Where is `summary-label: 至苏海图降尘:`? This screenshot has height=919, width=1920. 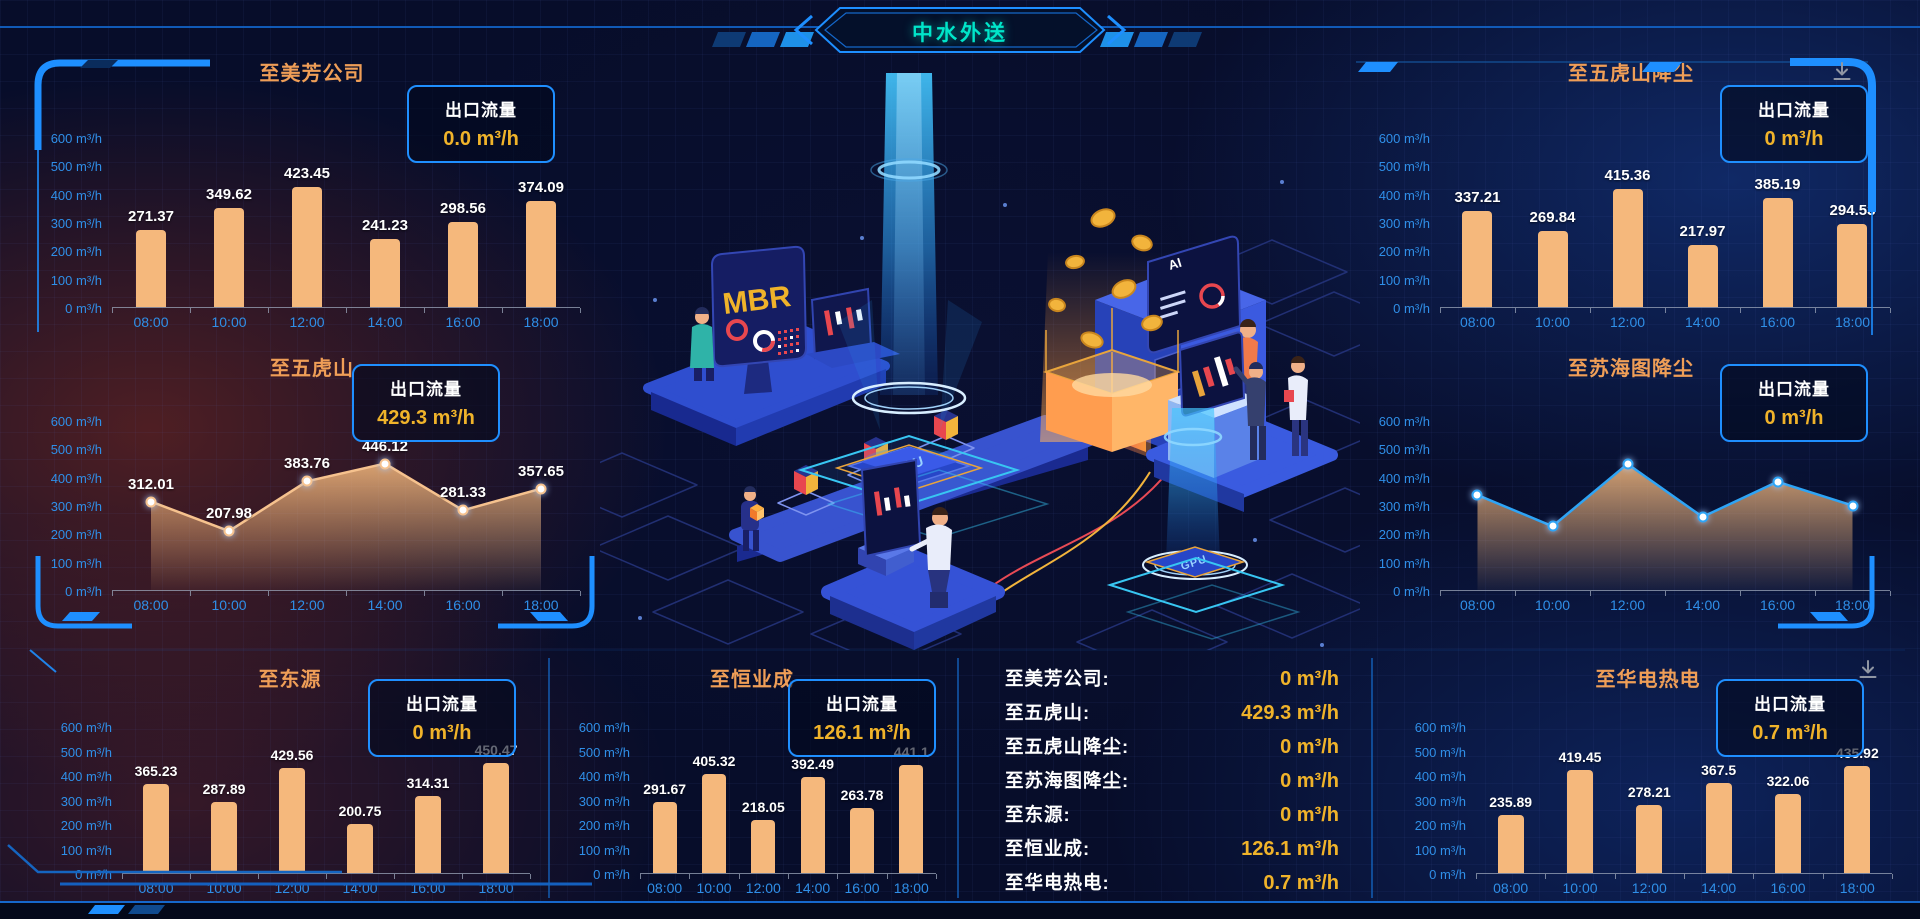
summary-label: 至苏海图降尘: is located at coordinates (1067, 780).